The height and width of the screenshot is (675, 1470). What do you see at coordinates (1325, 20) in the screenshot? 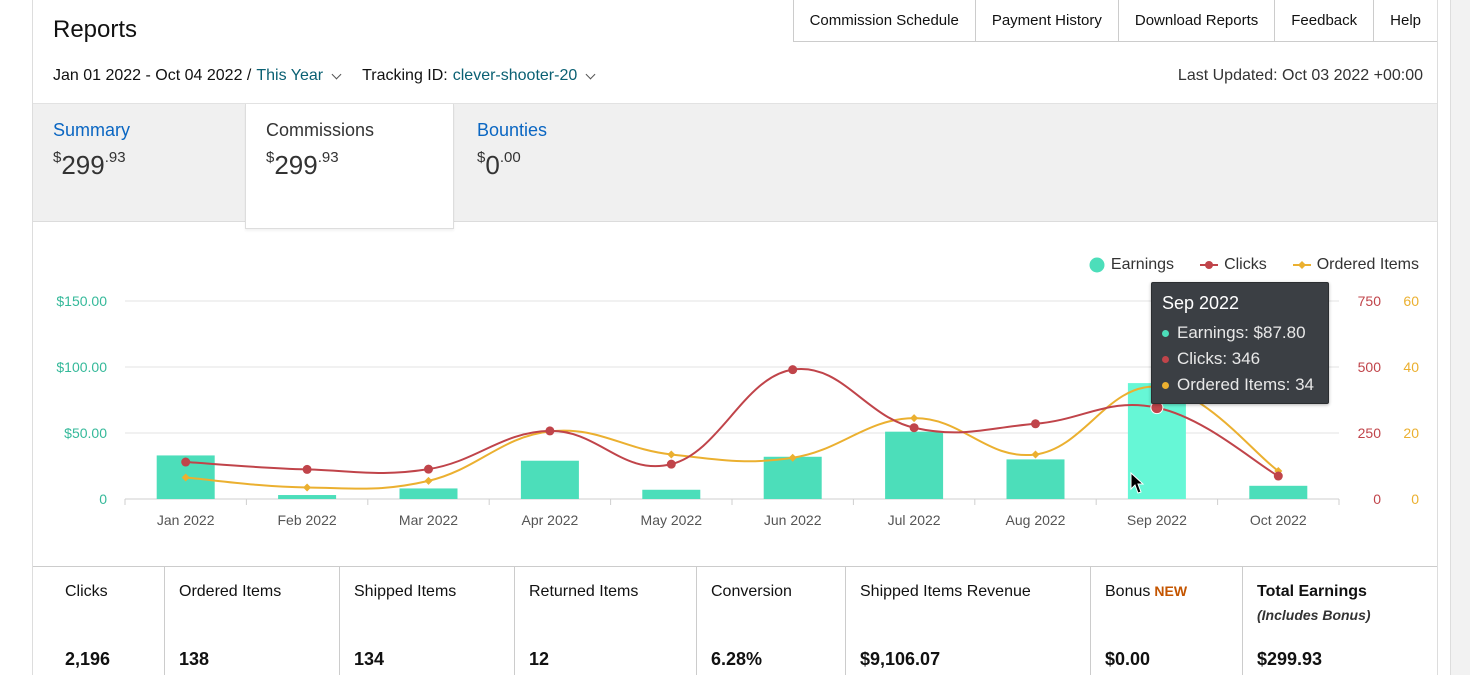
I see `nav-feedback: Feedback` at bounding box center [1325, 20].